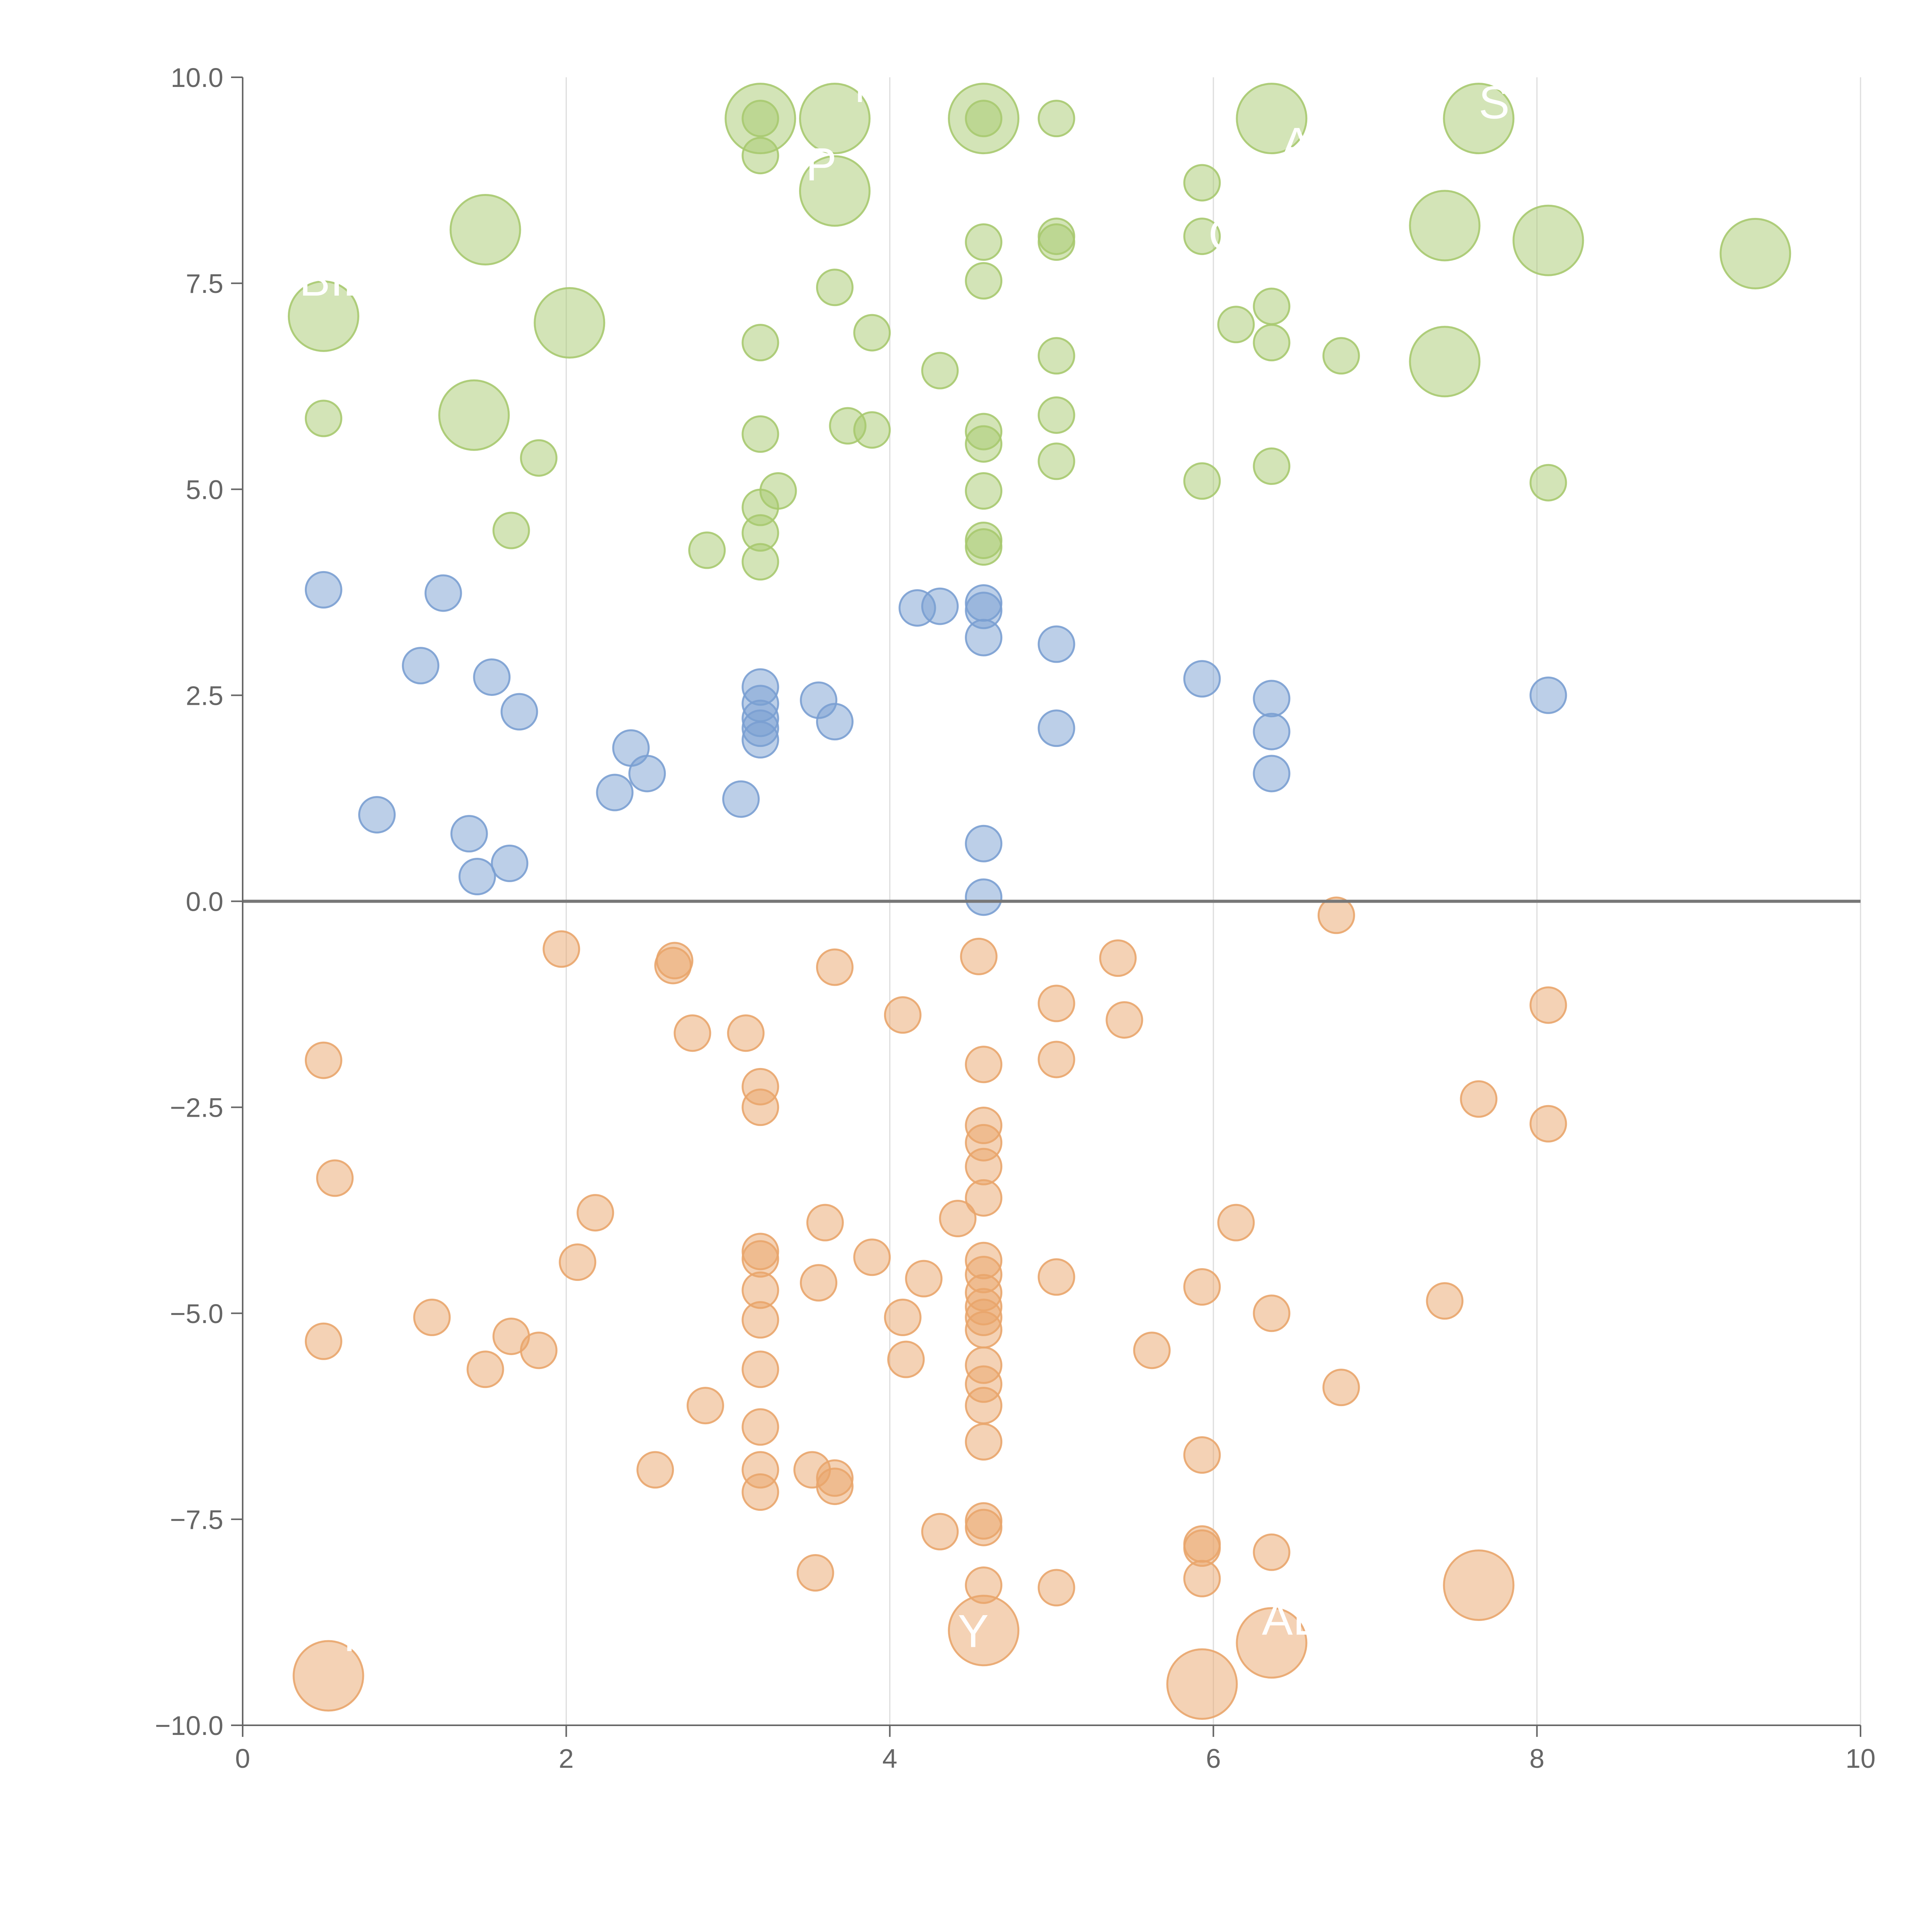 This screenshot has height=1932, width=1932. I want to click on point-label: A, so click(1297, 144).